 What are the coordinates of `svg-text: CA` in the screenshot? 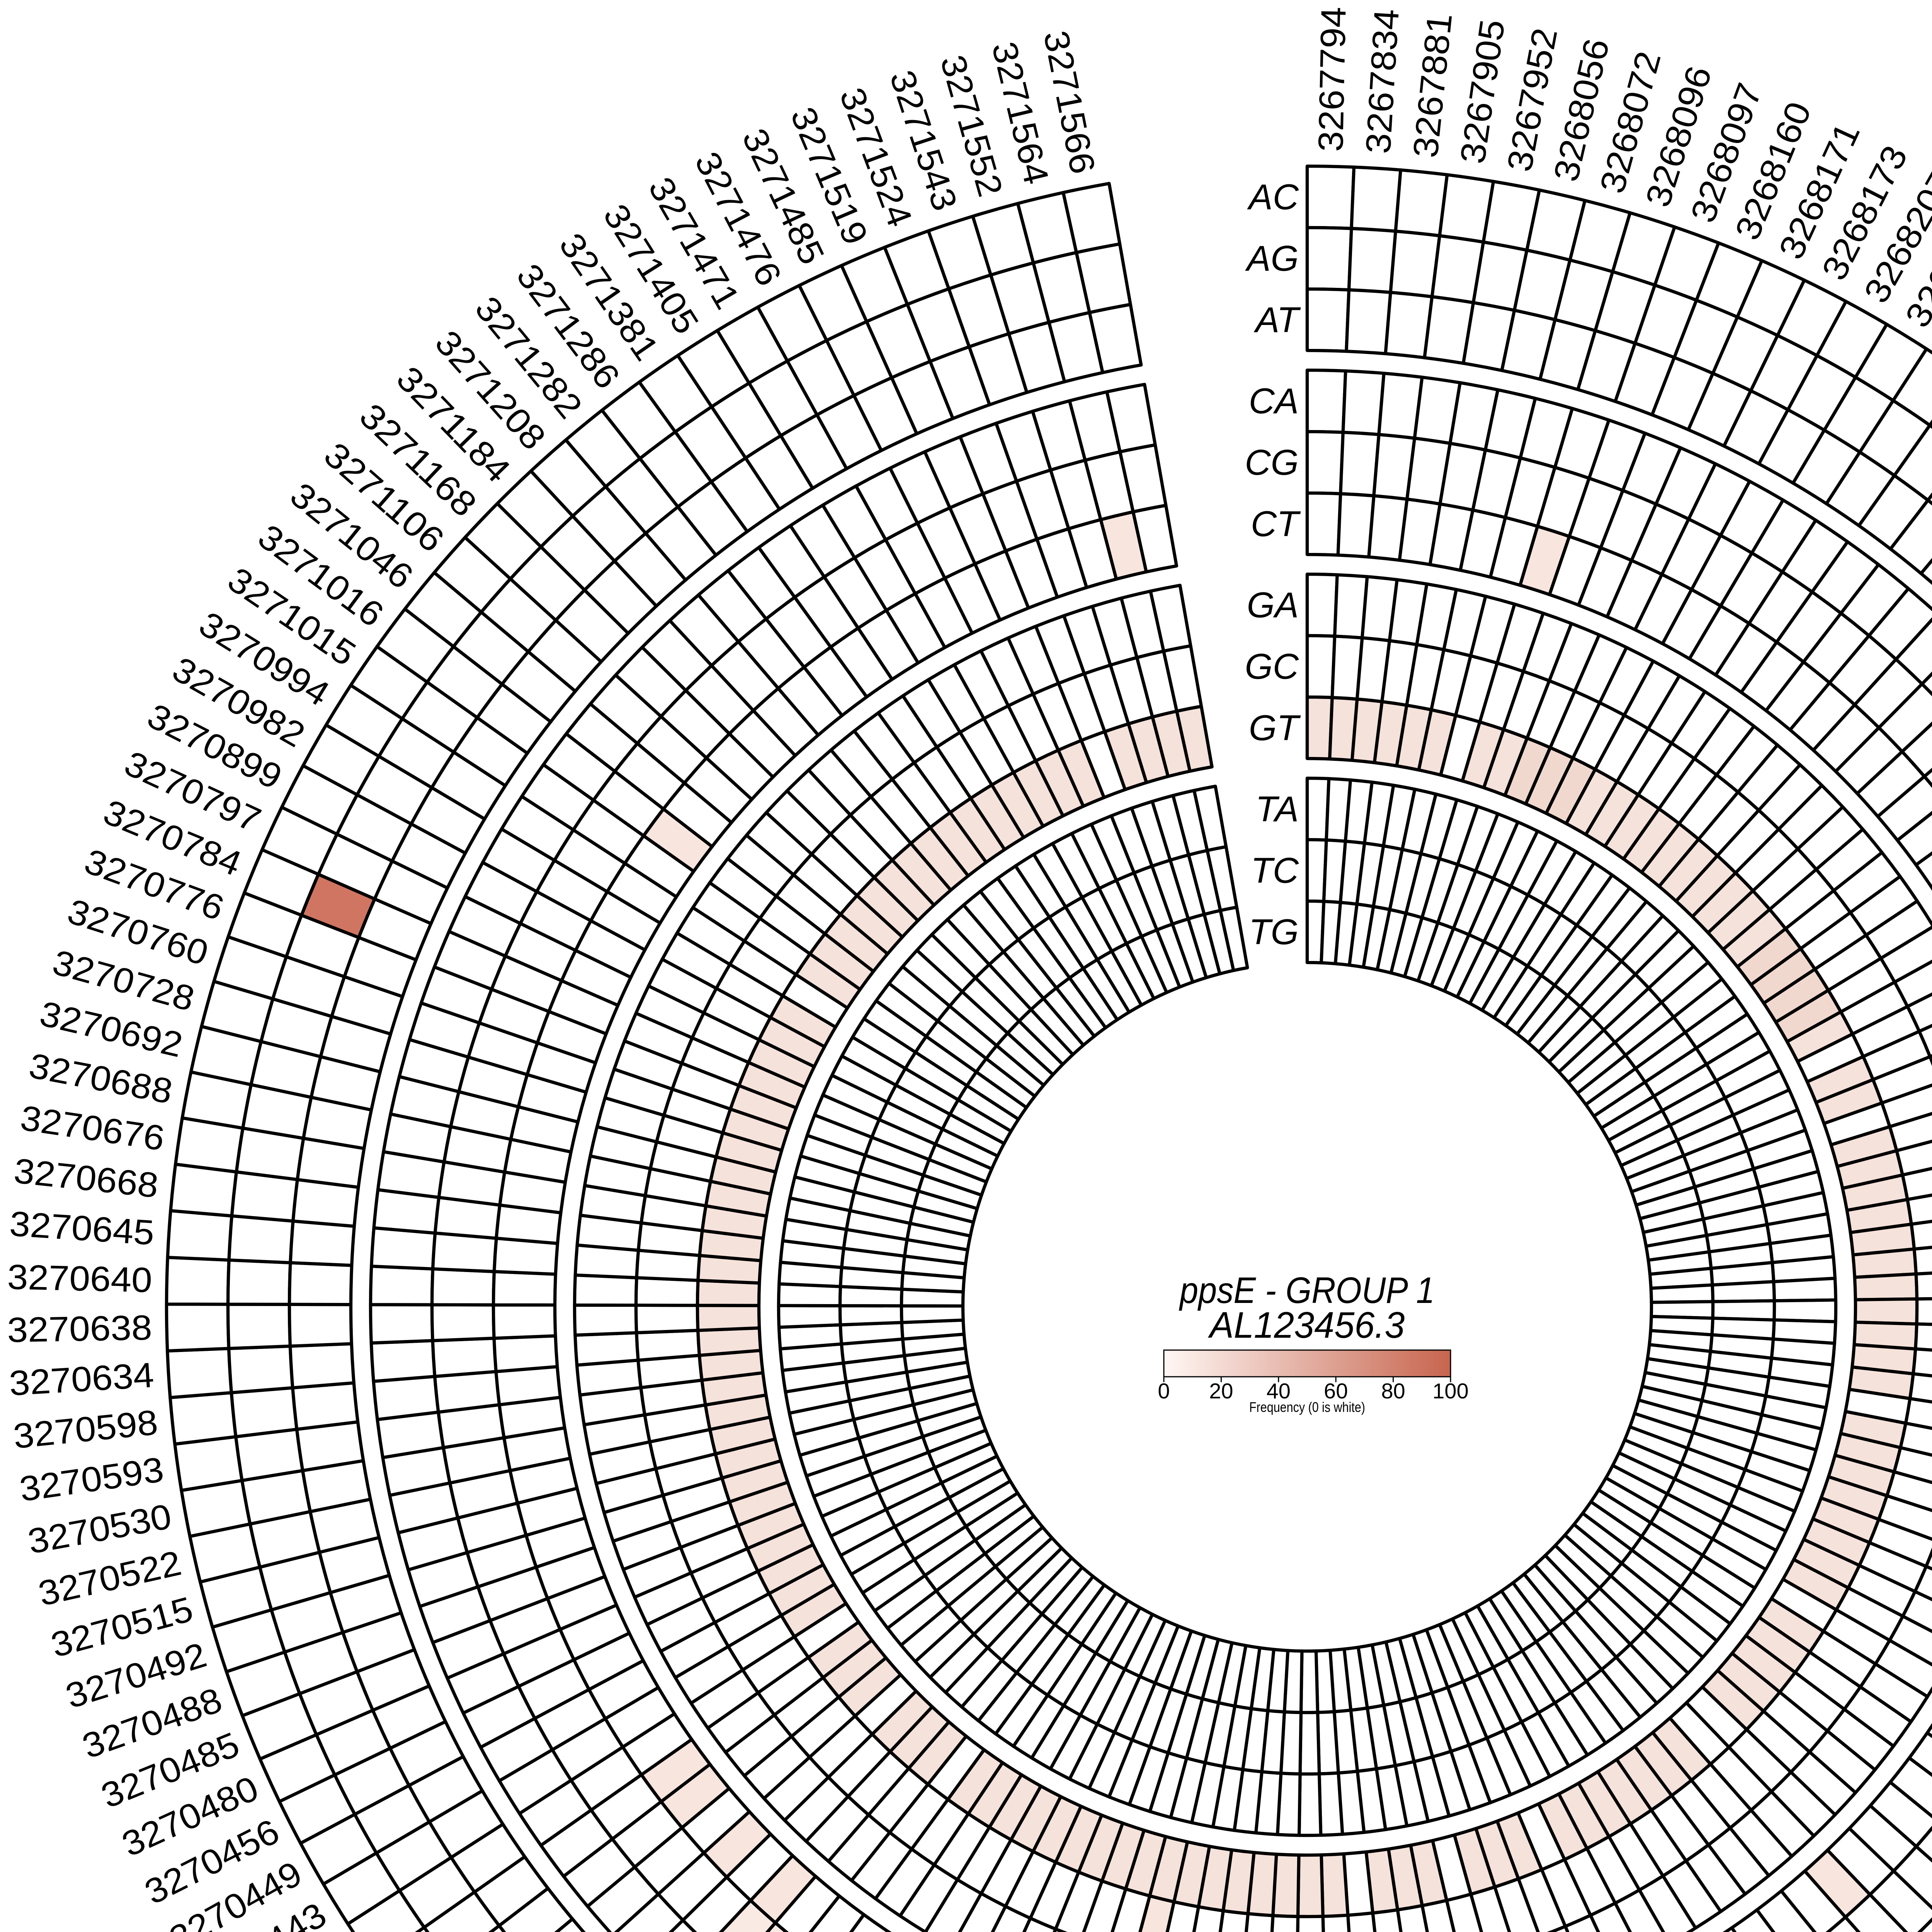 It's located at (1274, 401).